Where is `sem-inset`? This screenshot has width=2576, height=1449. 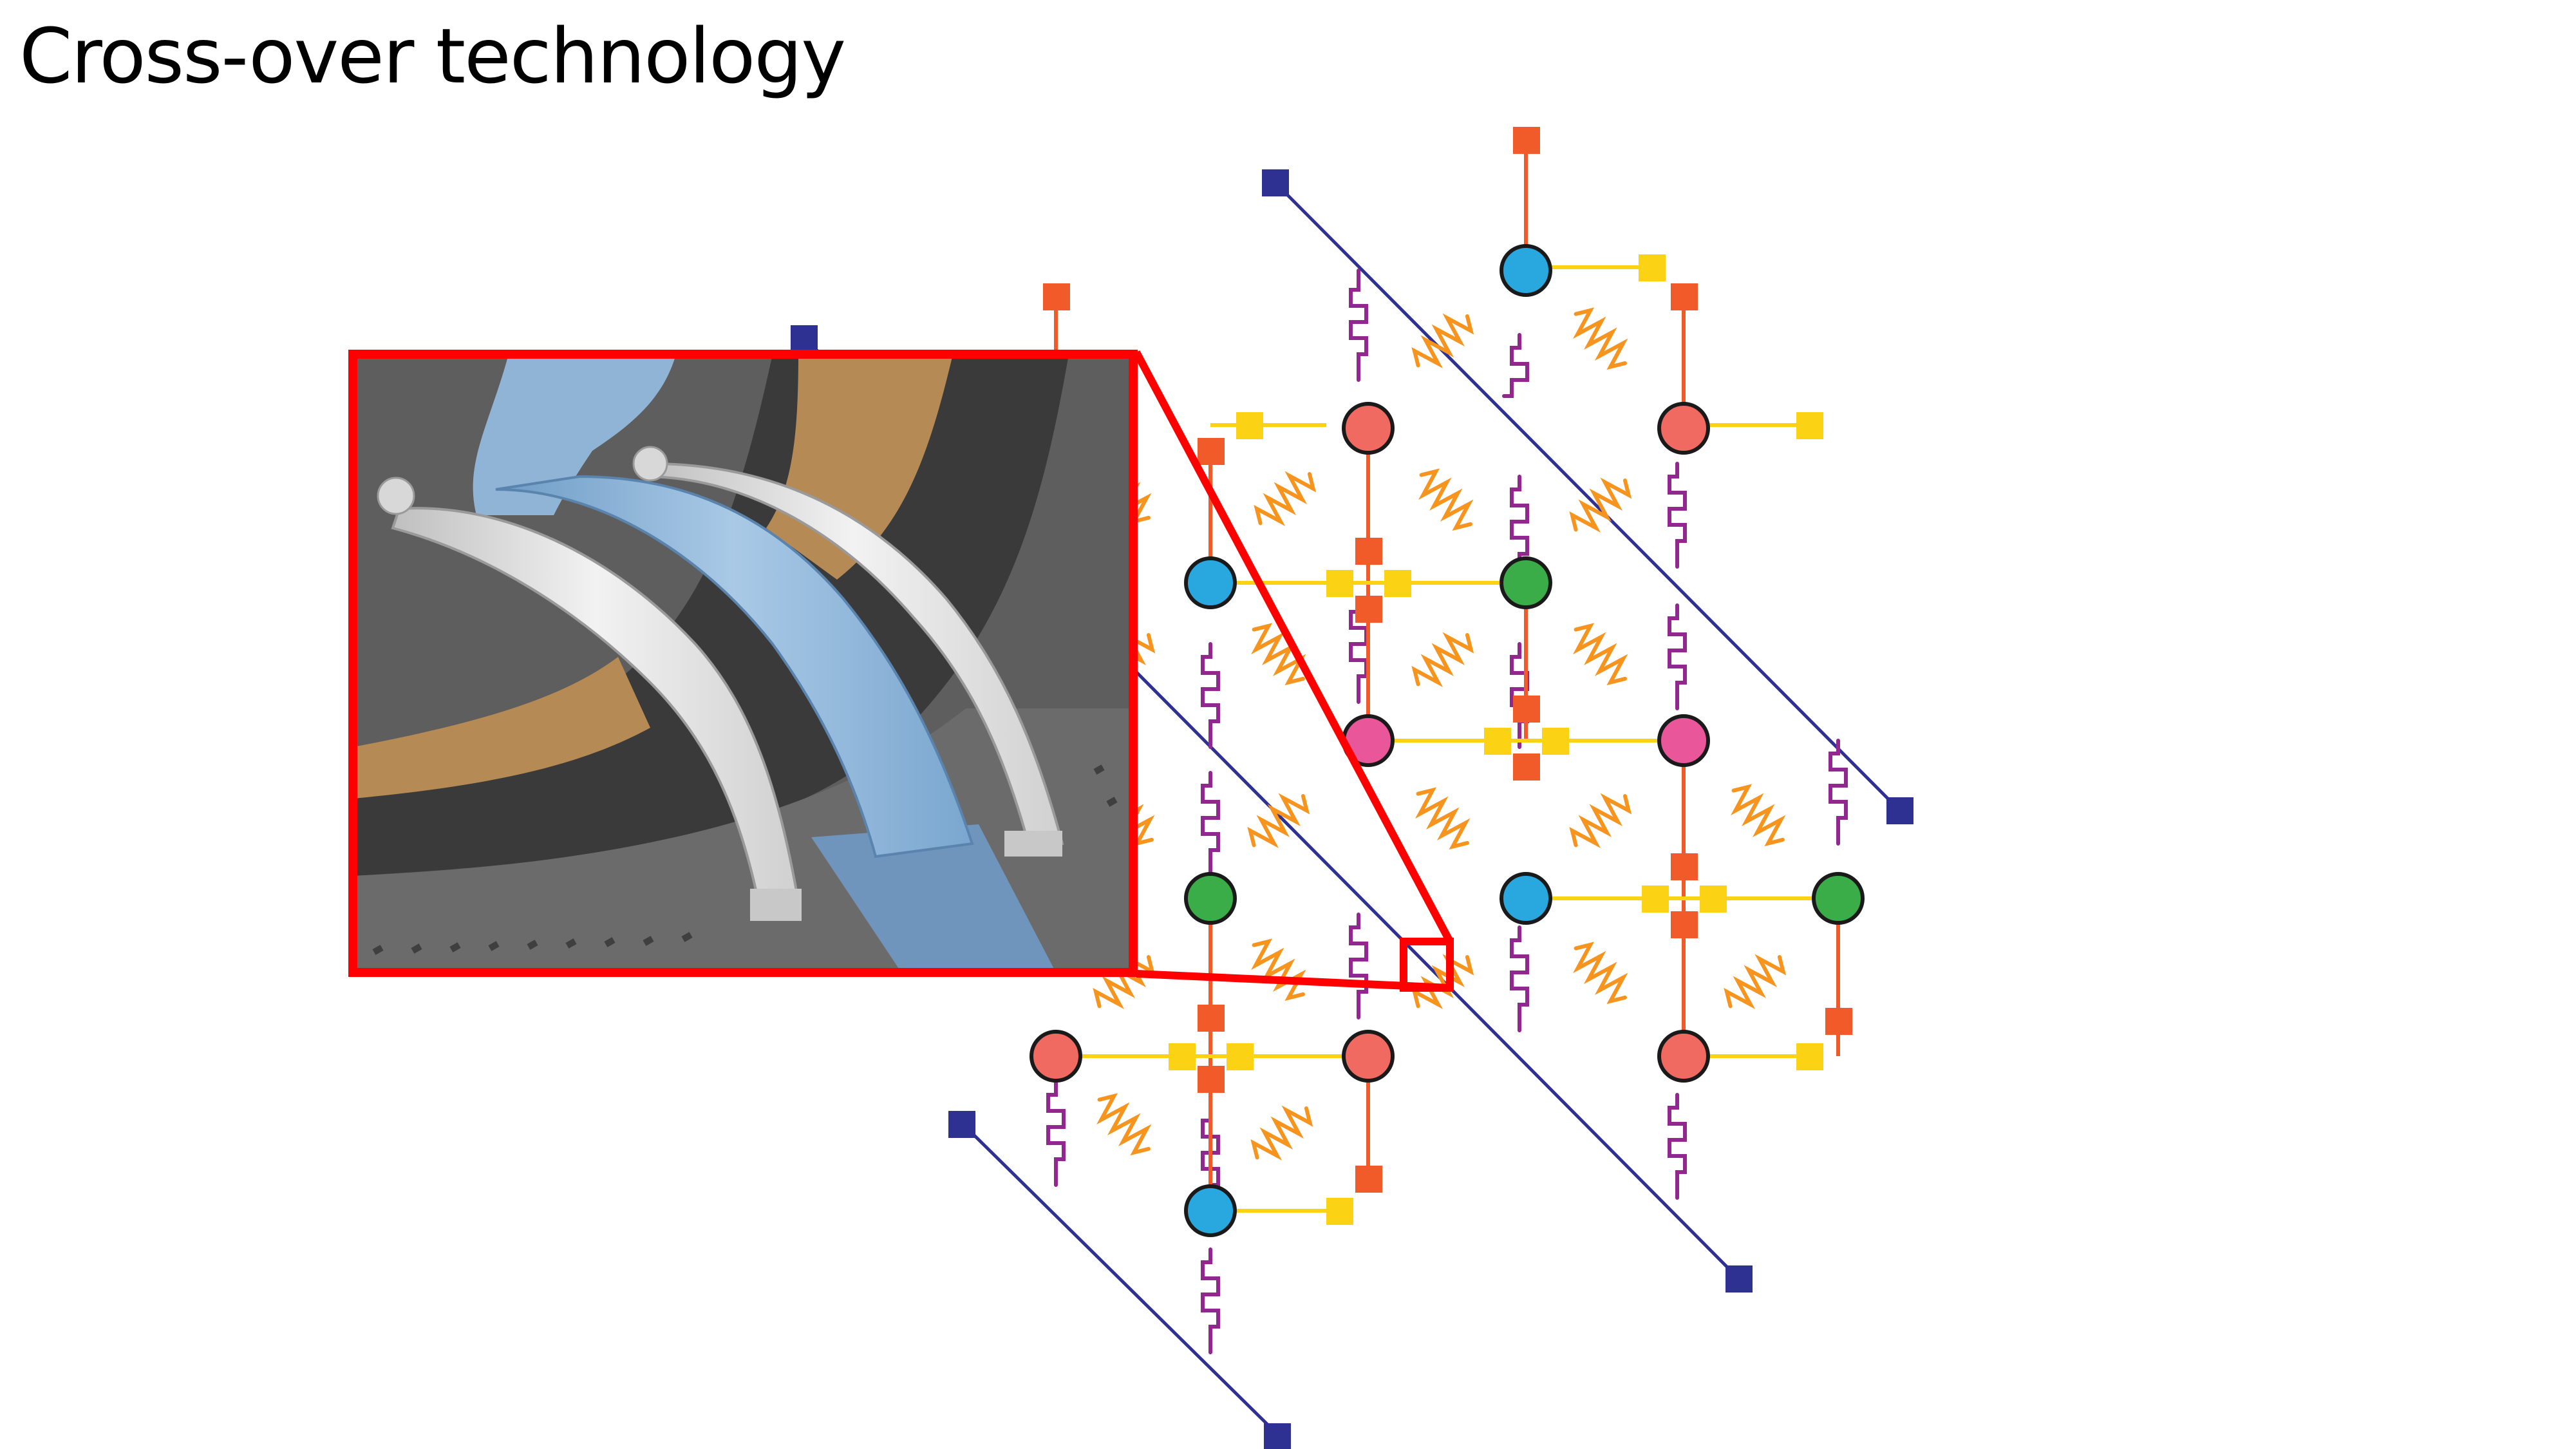
sem-inset is located at coordinates (743, 663).